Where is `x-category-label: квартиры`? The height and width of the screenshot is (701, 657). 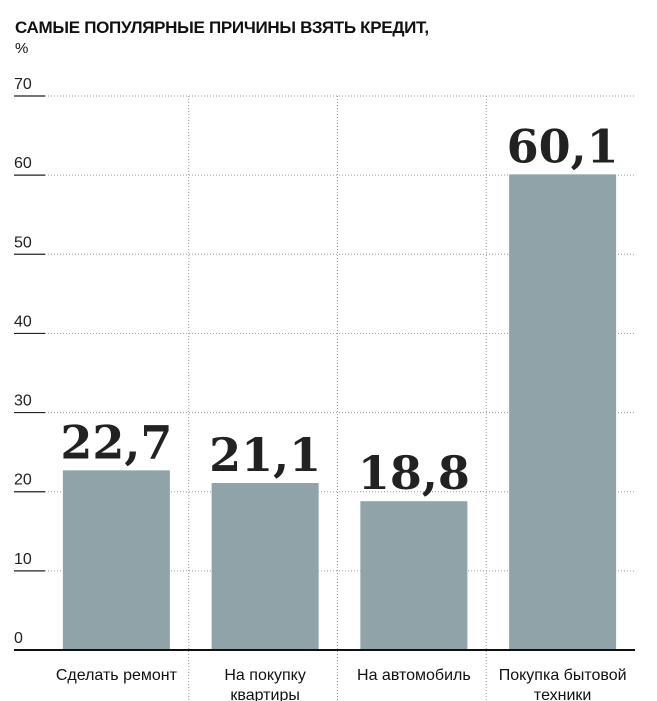
x-category-label: квартиры is located at coordinates (264, 694).